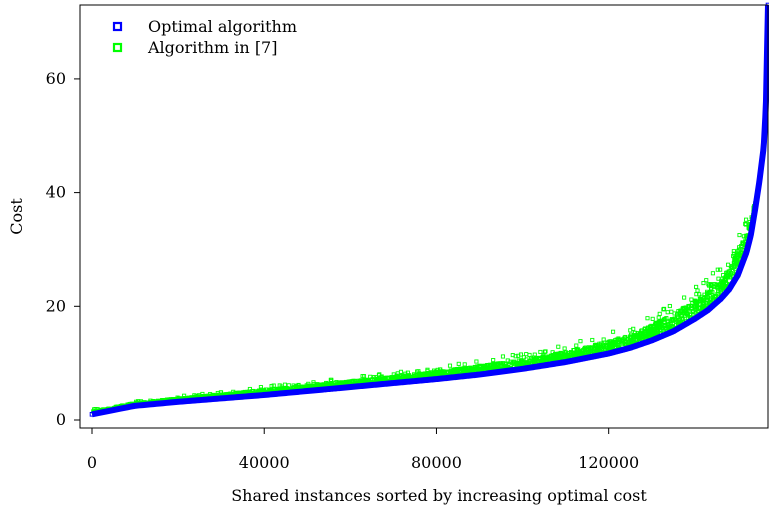  What do you see at coordinates (264, 462) in the screenshot?
I see `x-tick-label: 40000` at bounding box center [264, 462].